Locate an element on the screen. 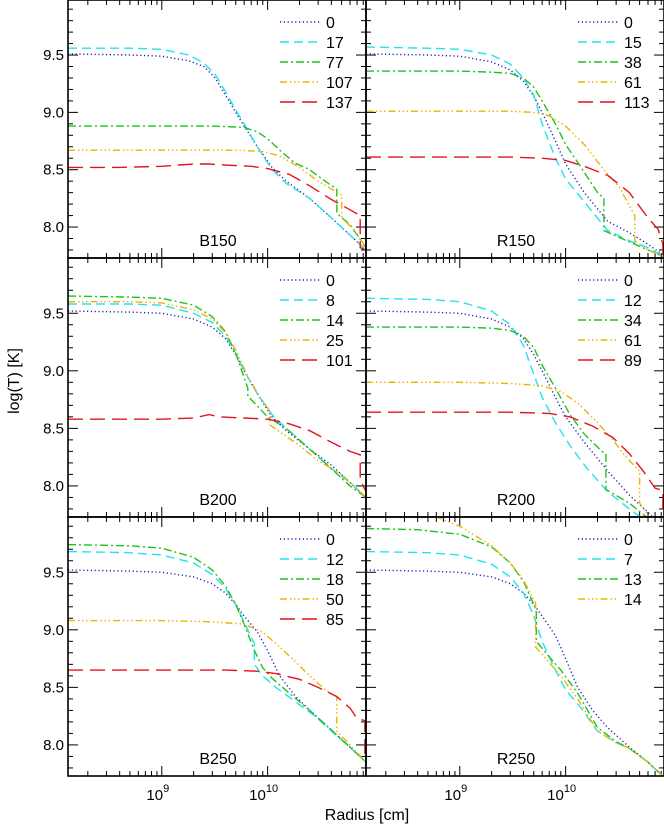 The height and width of the screenshot is (831, 664). panel-ticks-r250 is located at coordinates (515, 646).